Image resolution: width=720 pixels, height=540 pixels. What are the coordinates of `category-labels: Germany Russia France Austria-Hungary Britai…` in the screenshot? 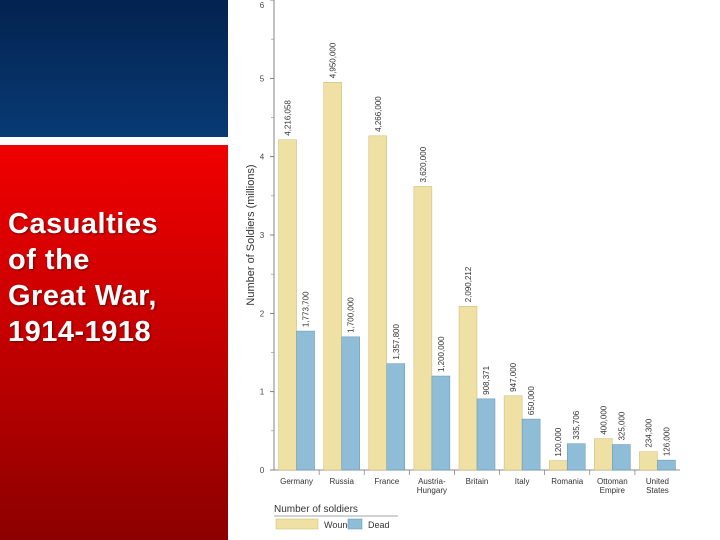 It's located at (474, 486).